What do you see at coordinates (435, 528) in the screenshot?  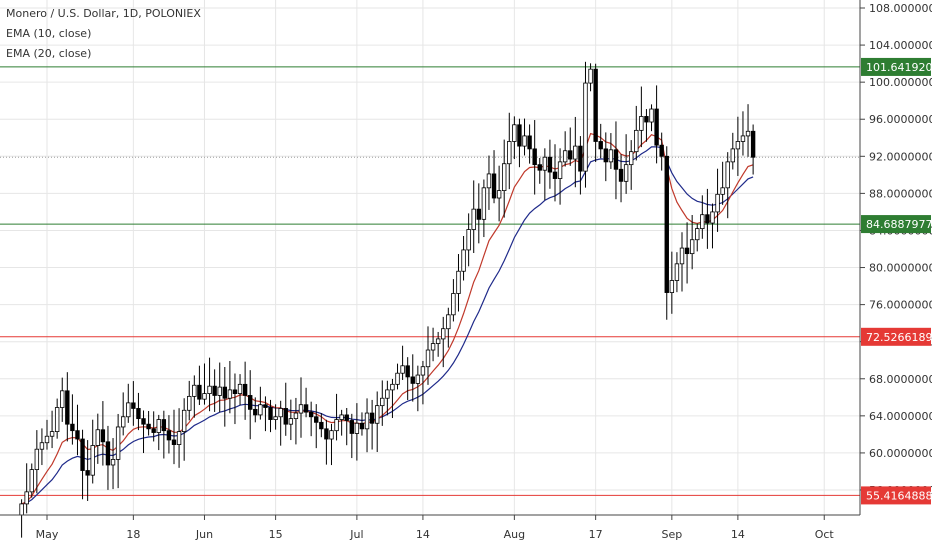 I see `time-axis: May 18 Jun 15 Jul 14 Aug 17 Sep 14 Oct` at bounding box center [435, 528].